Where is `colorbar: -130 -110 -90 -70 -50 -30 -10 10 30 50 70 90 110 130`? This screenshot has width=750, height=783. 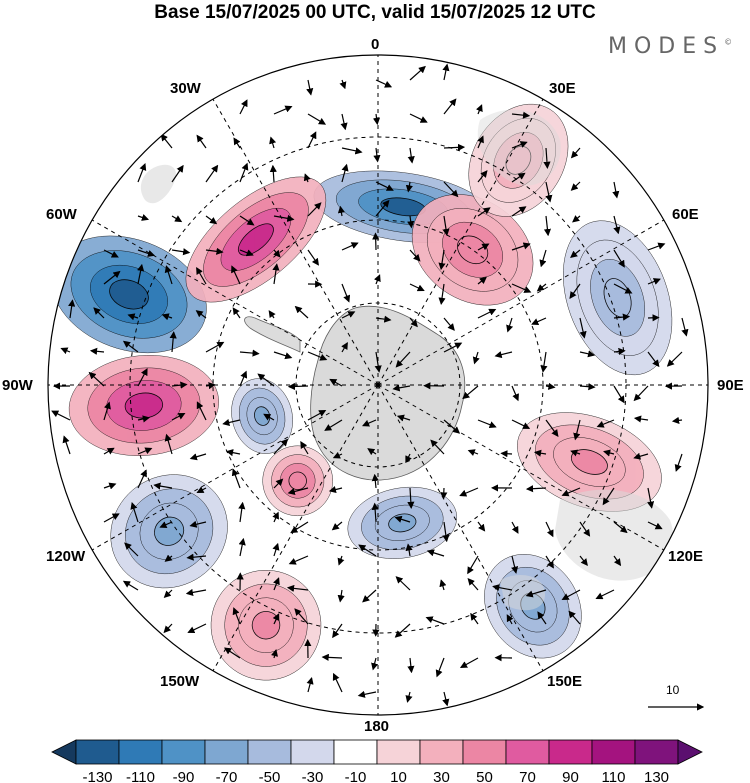
colorbar: -130 -110 -90 -70 -50 -30 -10 10 30 50 70 90 110 130 is located at coordinates (377, 761).